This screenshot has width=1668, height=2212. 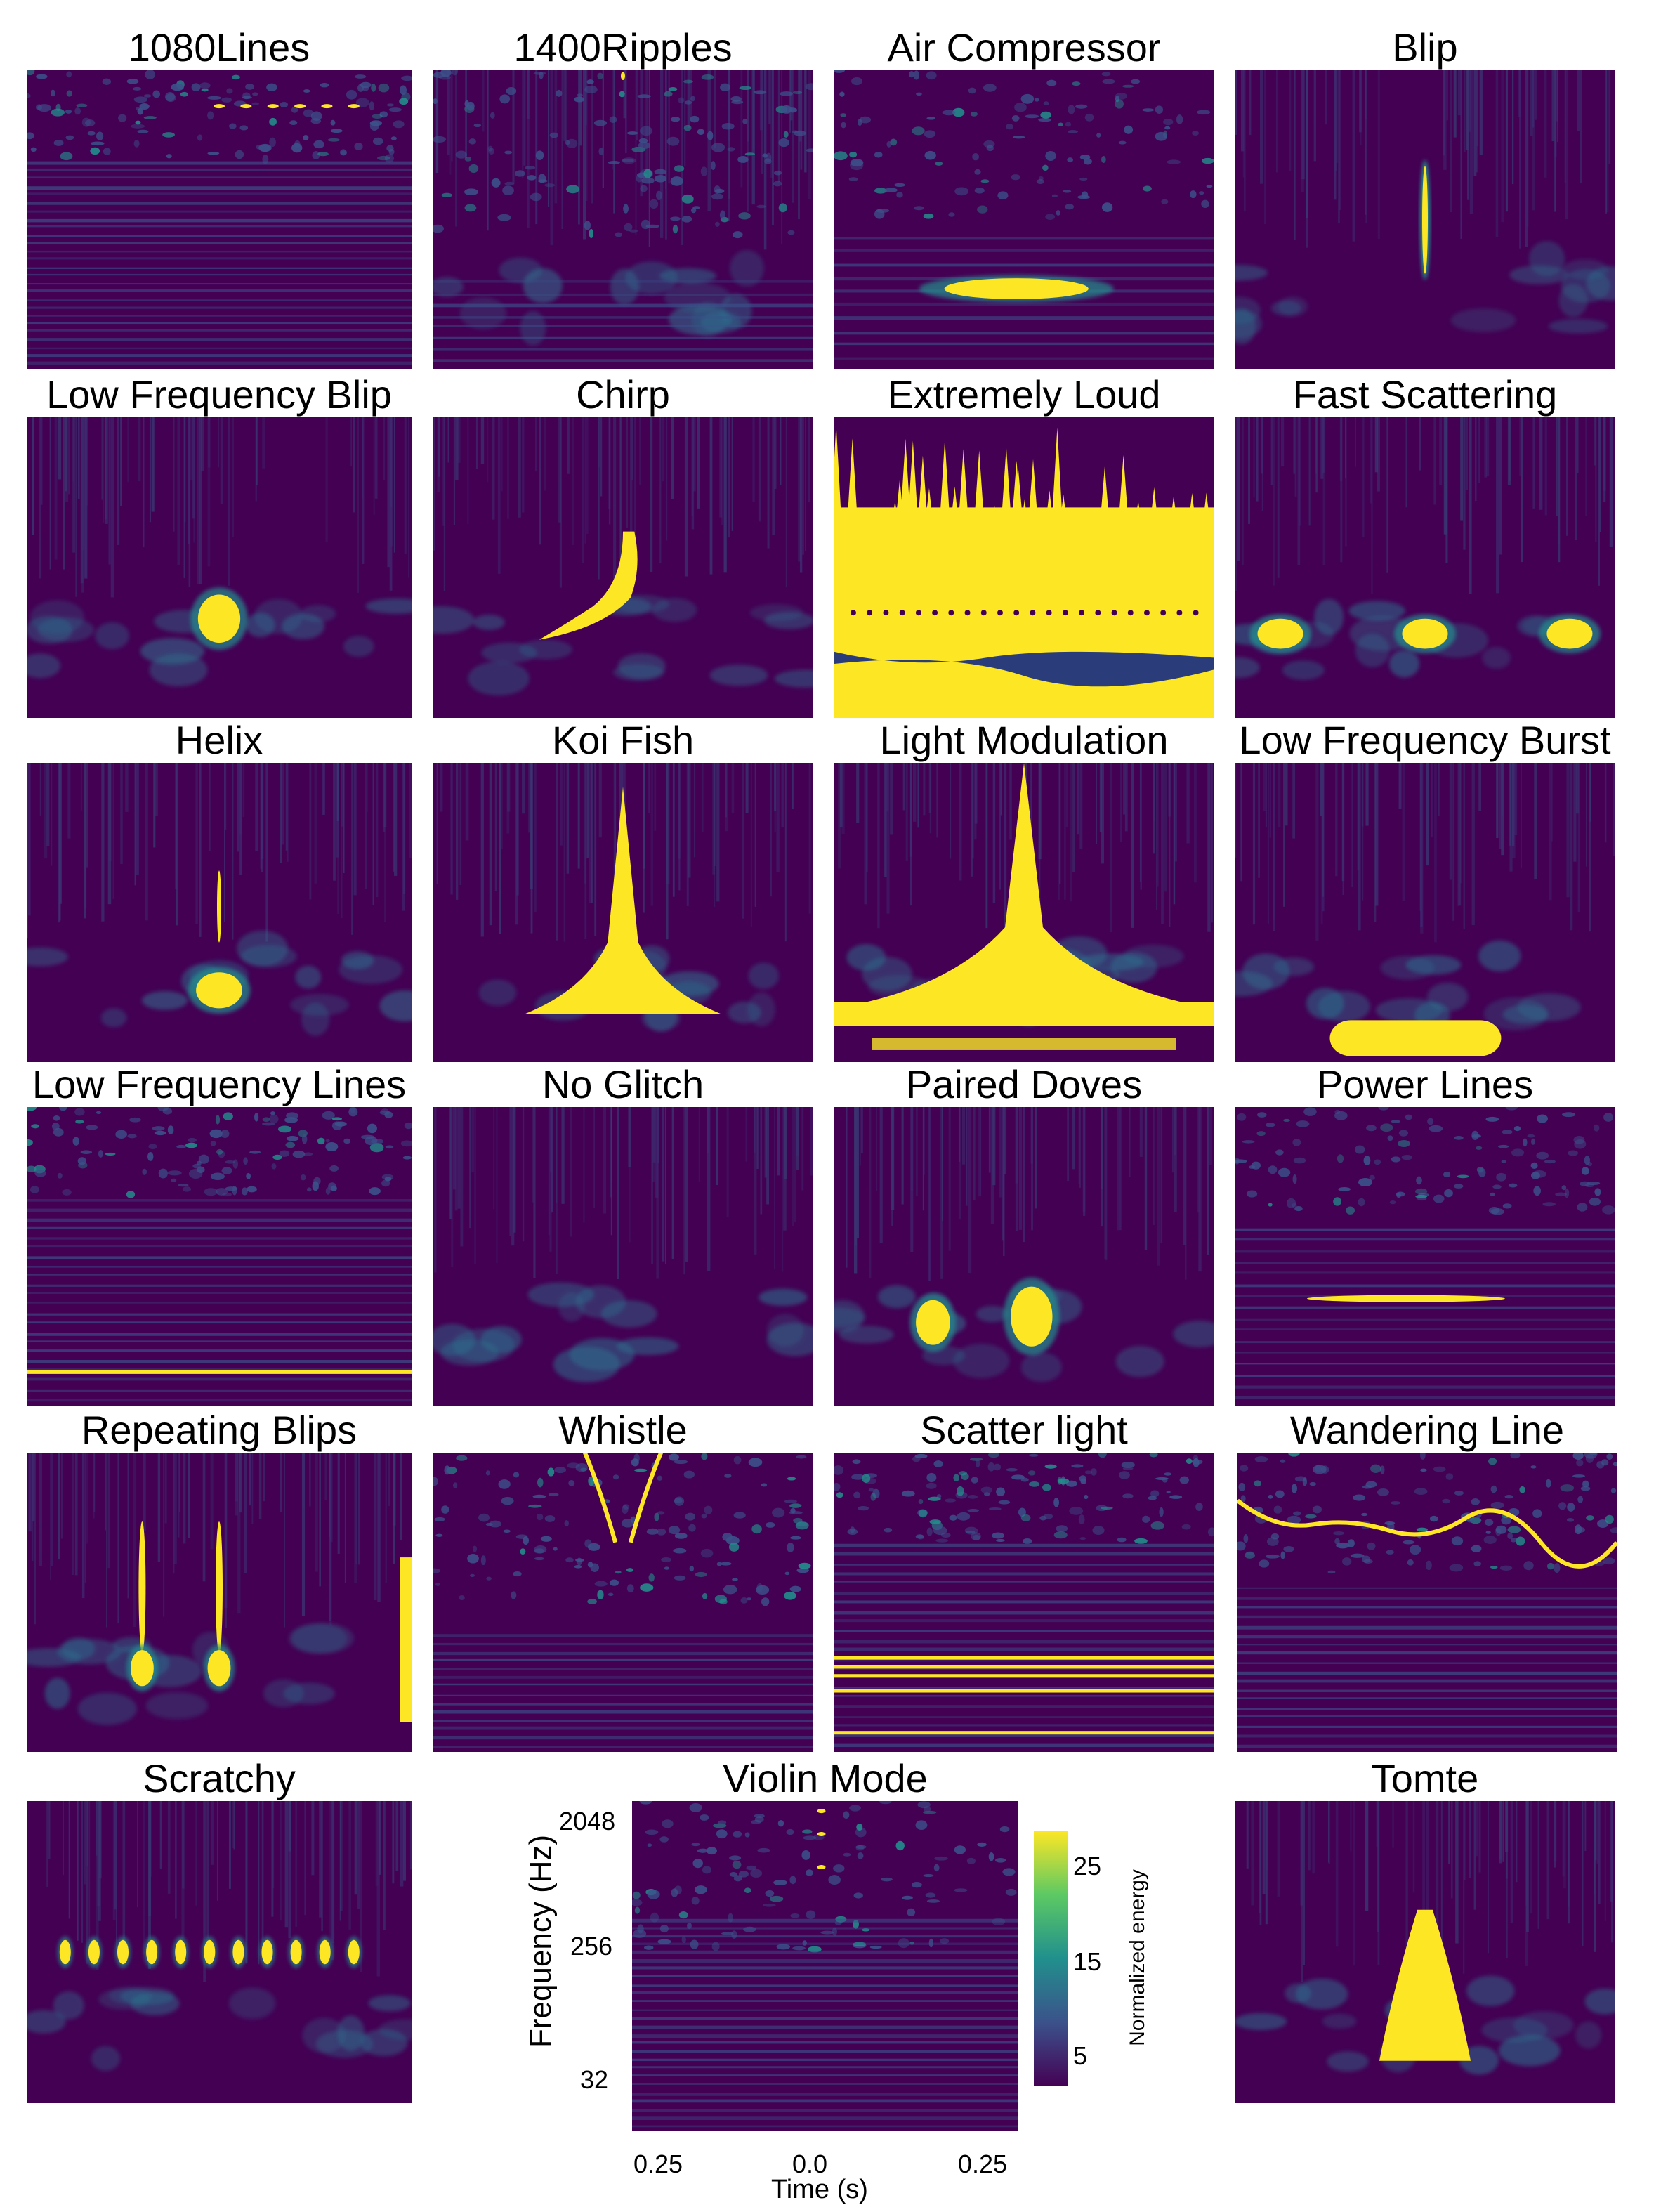 I want to click on y-tick-label: 32, so click(x=594, y=2079).